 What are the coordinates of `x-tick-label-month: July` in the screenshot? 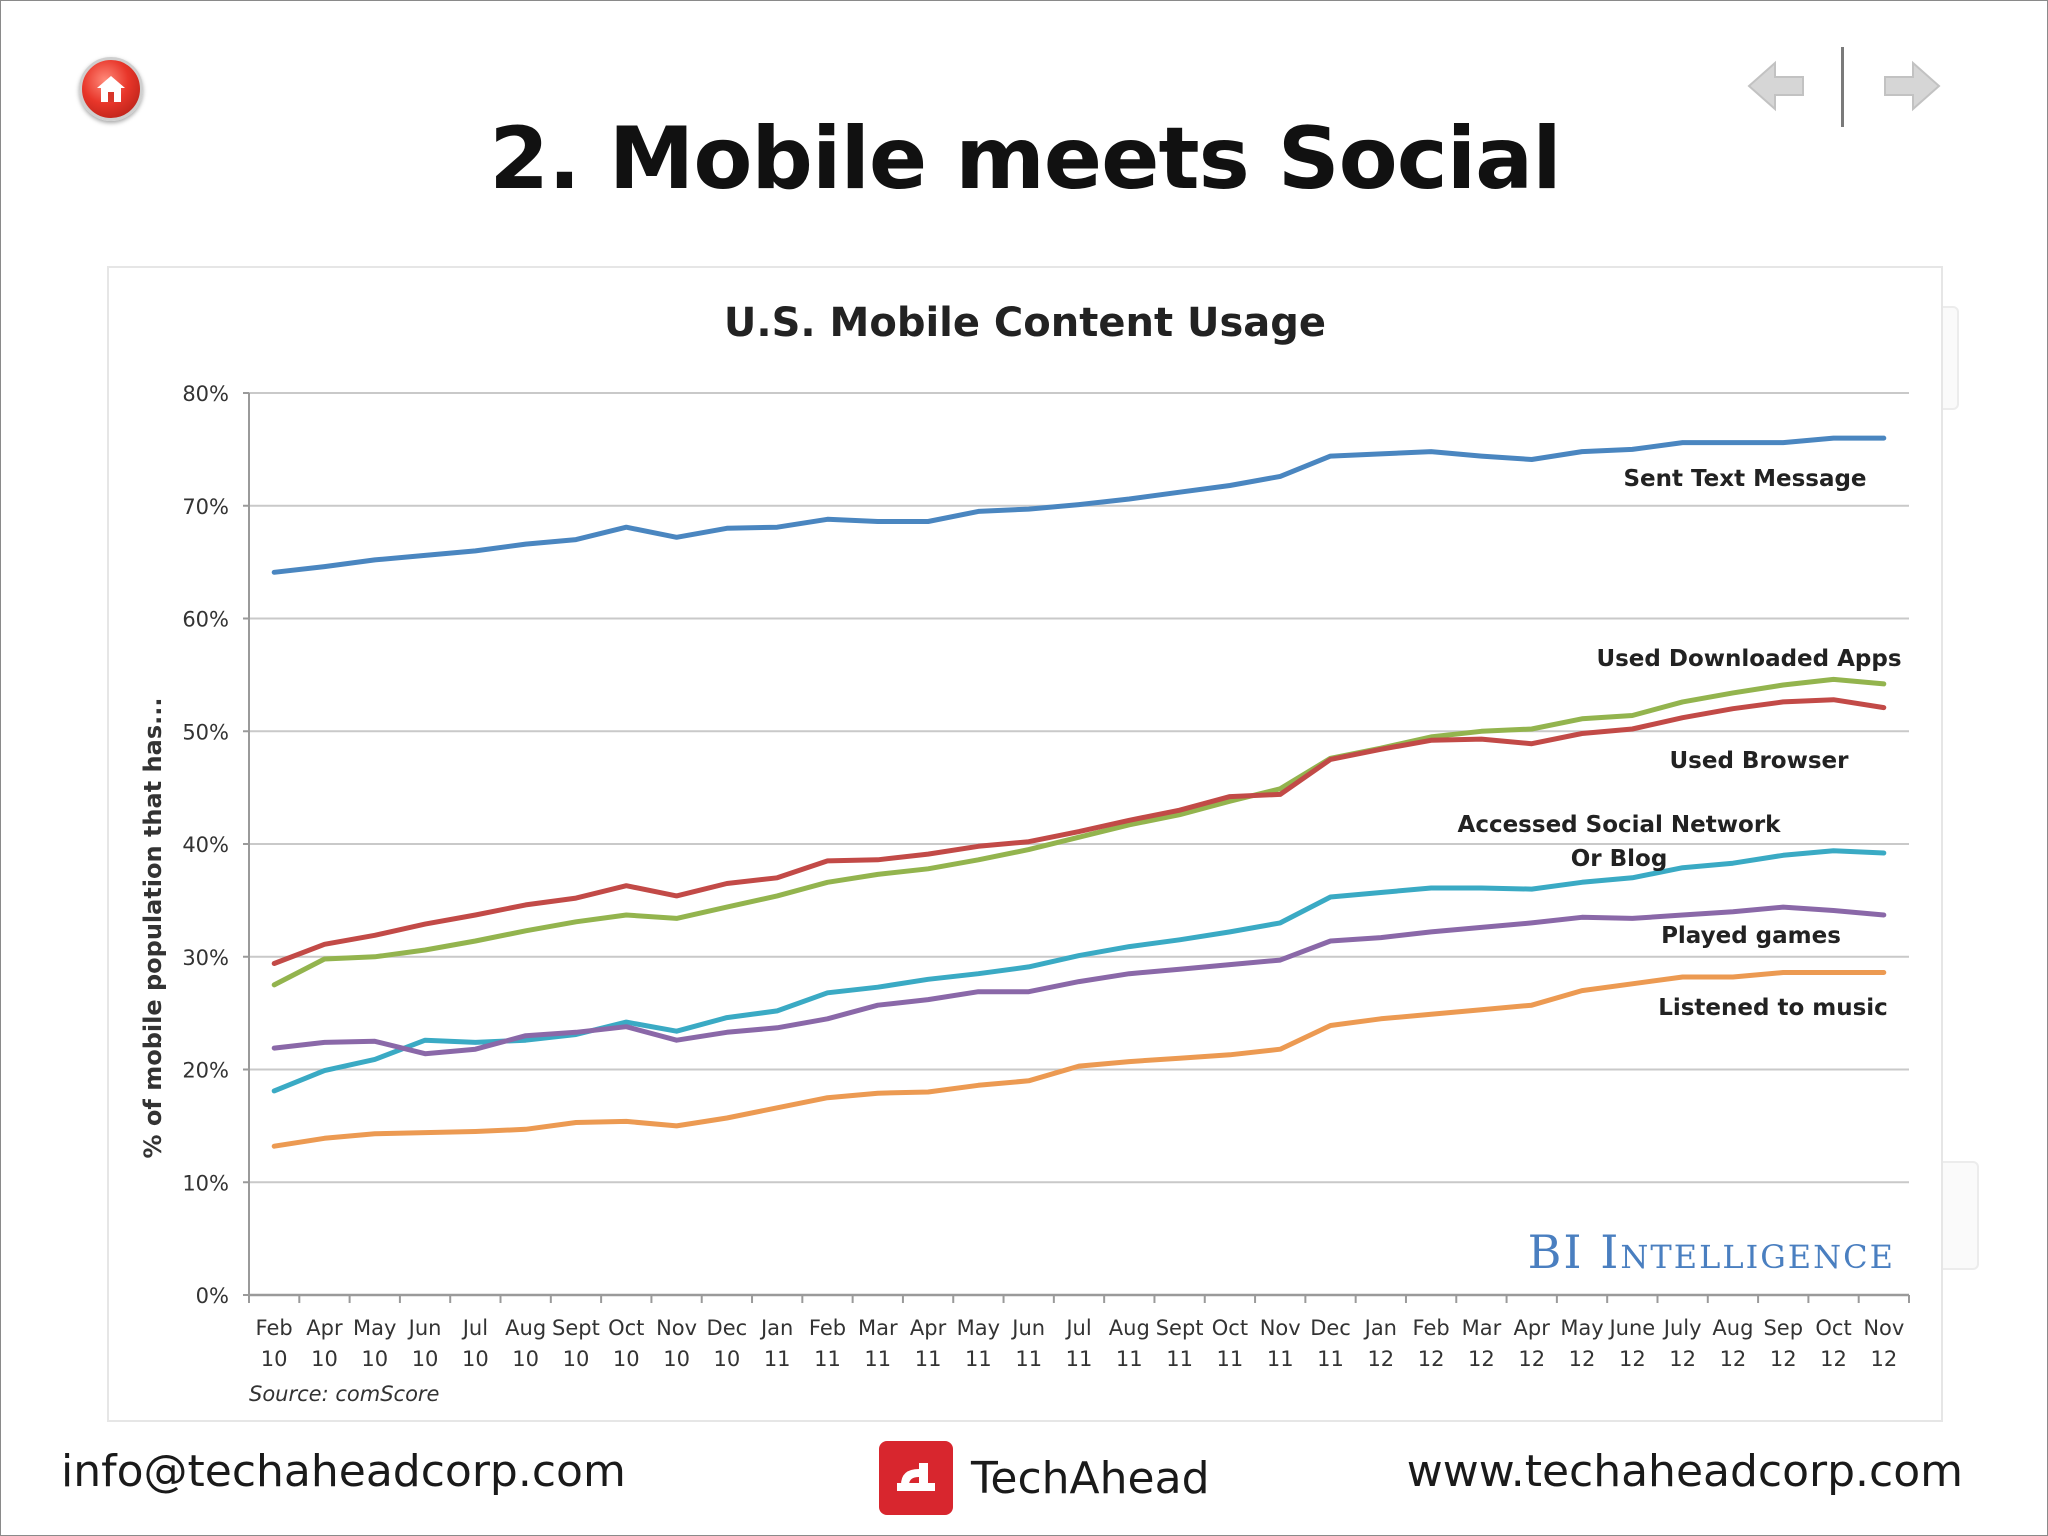 It's located at (1682, 1328).